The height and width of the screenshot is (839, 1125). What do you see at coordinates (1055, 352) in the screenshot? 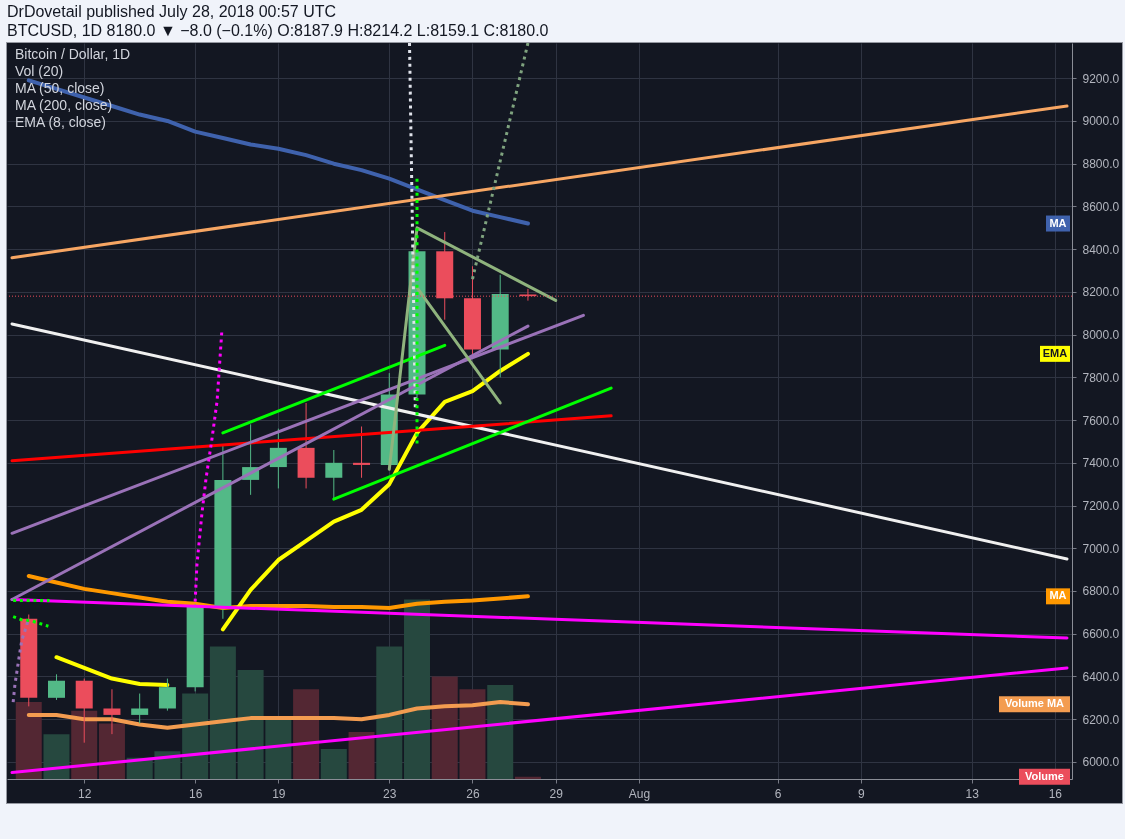
I see `text: EMA` at bounding box center [1055, 352].